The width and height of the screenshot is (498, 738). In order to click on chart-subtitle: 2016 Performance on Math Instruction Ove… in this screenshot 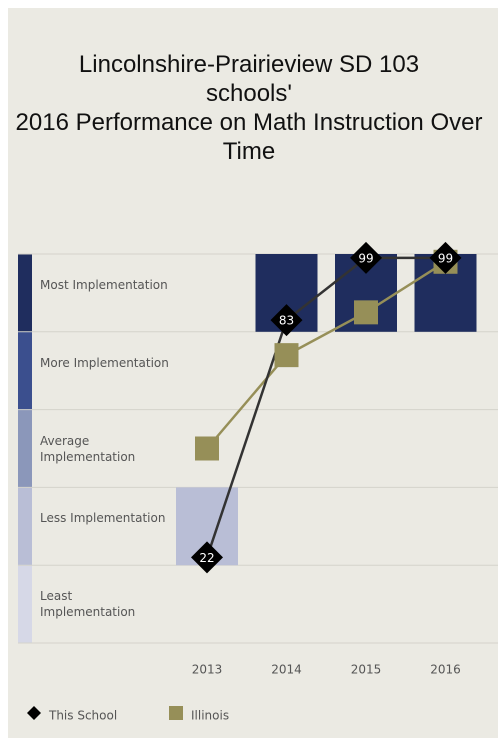, I will do `click(249, 137)`.